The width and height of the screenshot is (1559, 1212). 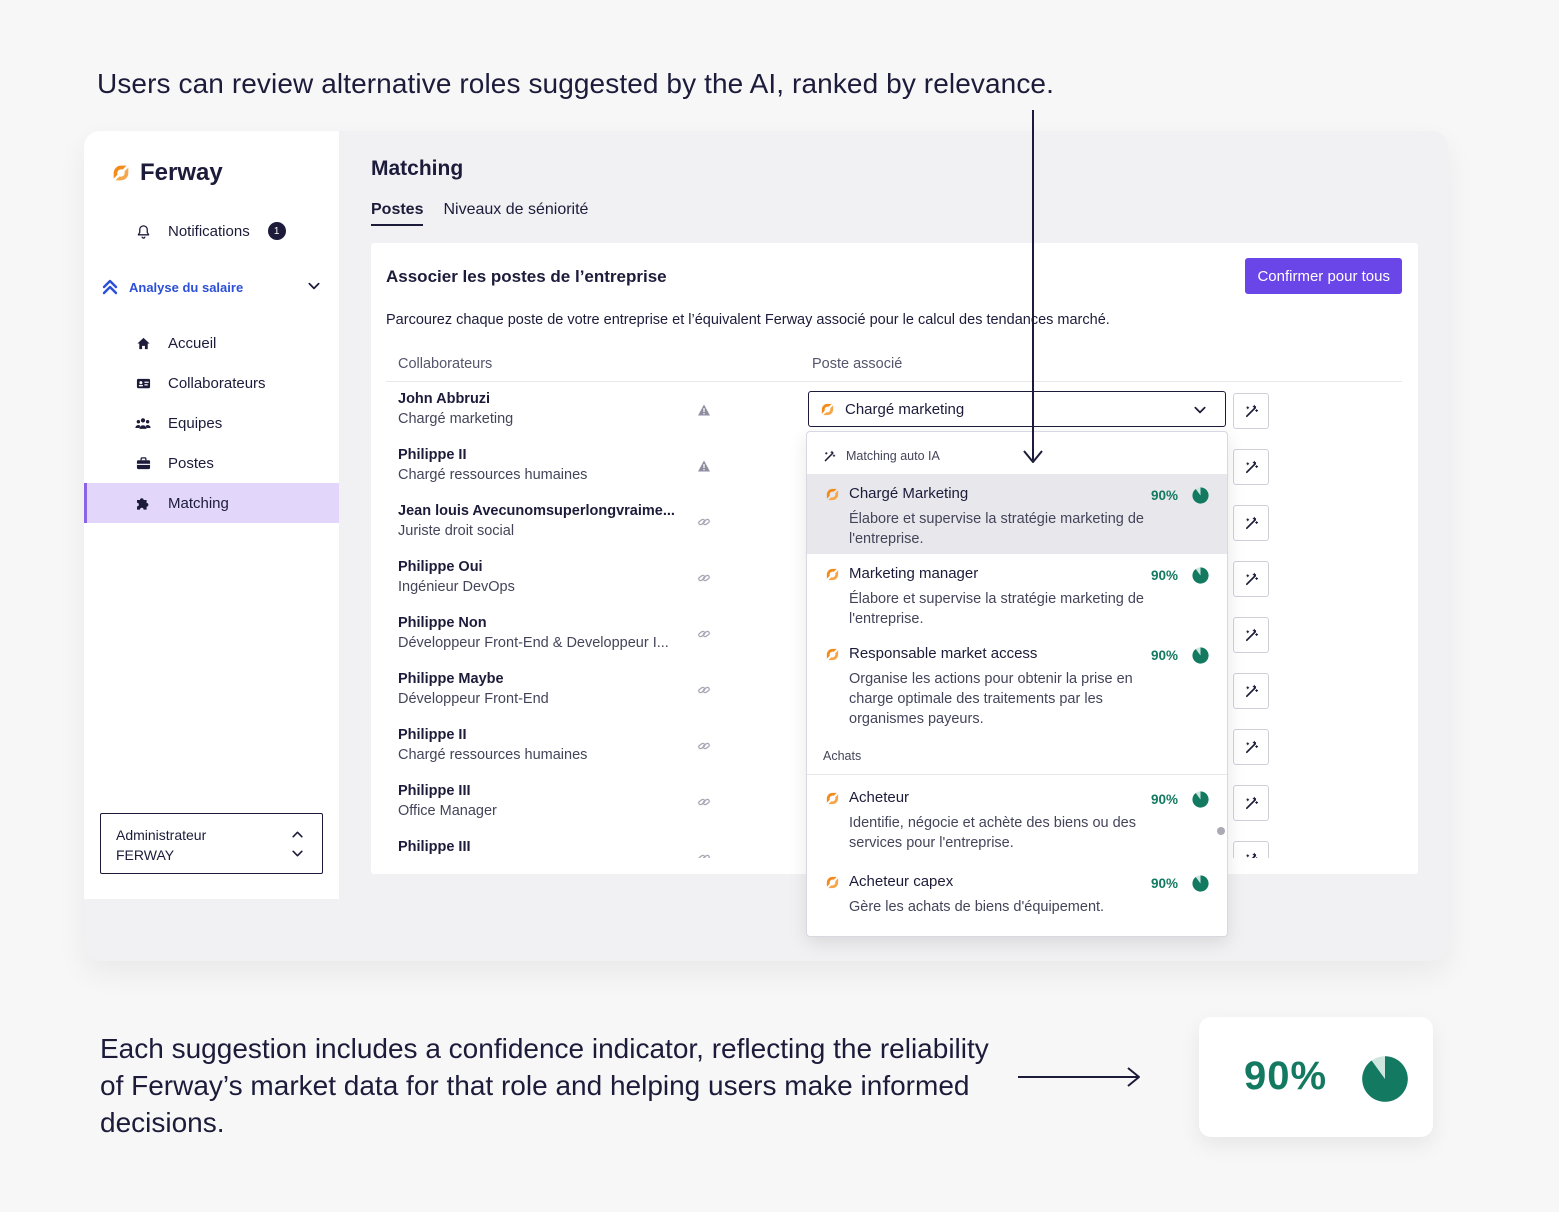 What do you see at coordinates (1017, 409) in the screenshot?
I see `associated-role-select: Chargé marketing` at bounding box center [1017, 409].